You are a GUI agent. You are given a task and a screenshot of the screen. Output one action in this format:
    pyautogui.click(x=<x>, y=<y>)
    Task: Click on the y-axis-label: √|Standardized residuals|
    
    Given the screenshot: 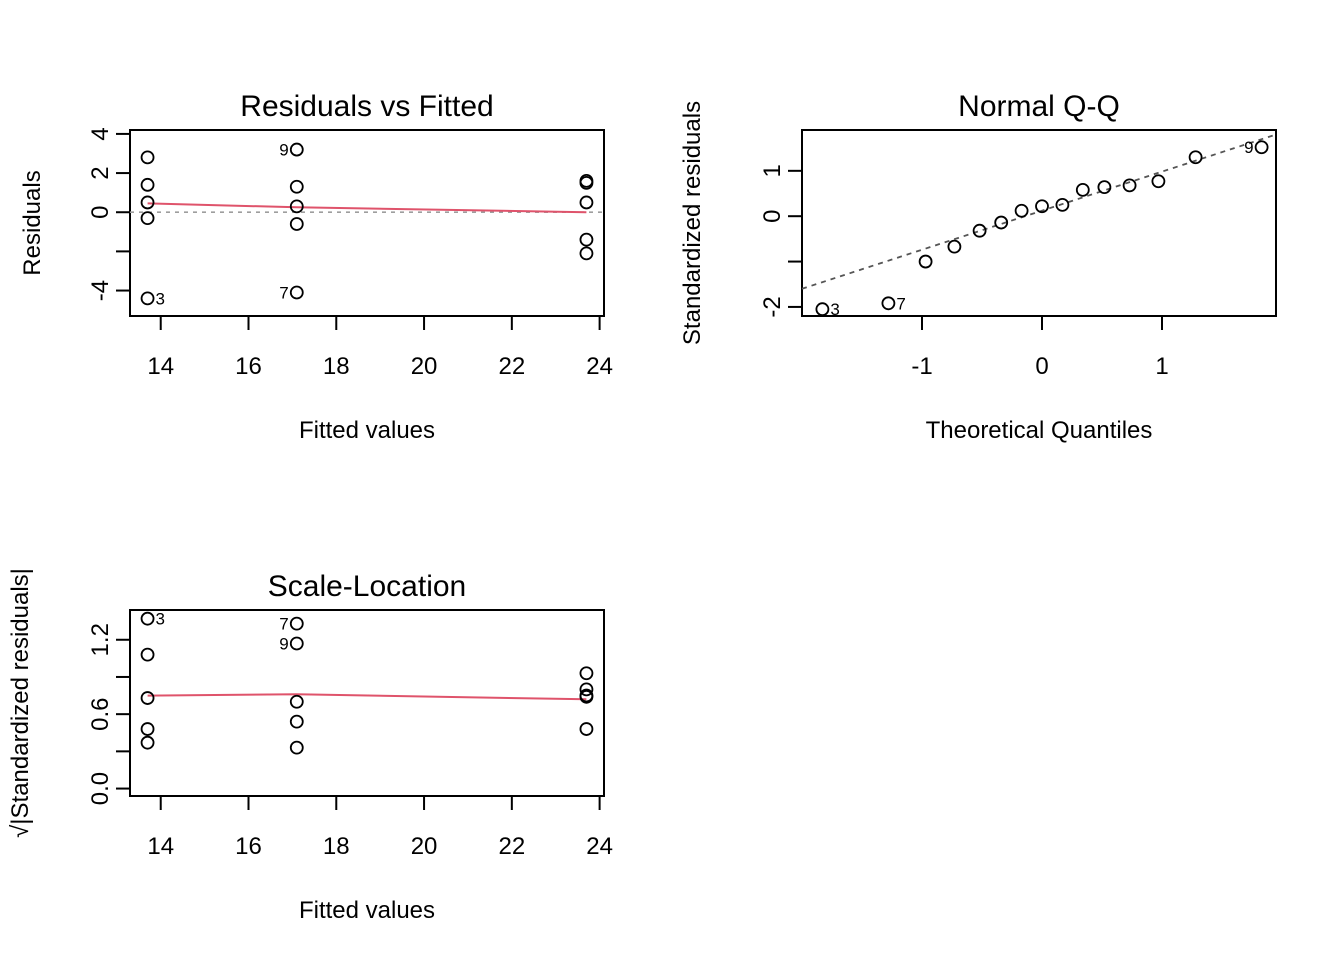 What is the action you would take?
    pyautogui.click(x=20, y=703)
    